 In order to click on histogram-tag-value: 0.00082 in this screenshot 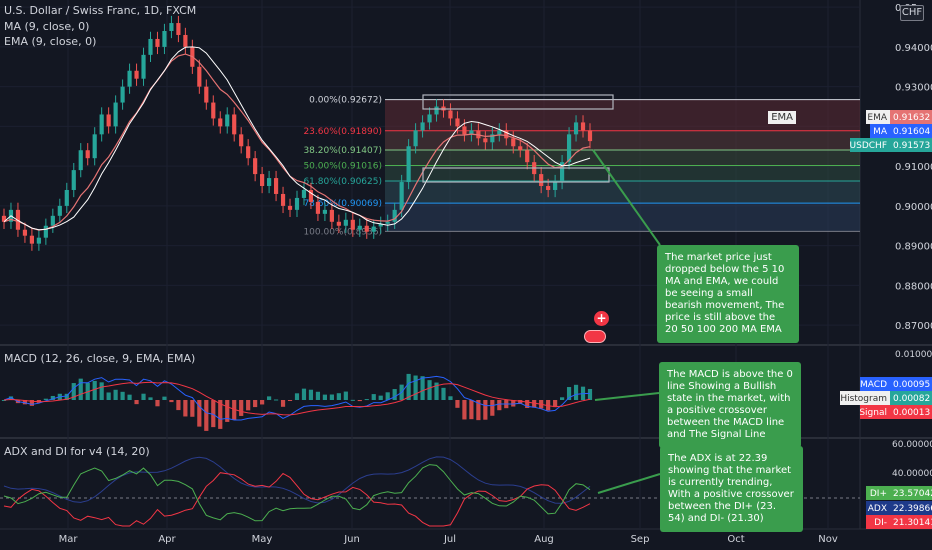, I will do `click(911, 399)`.